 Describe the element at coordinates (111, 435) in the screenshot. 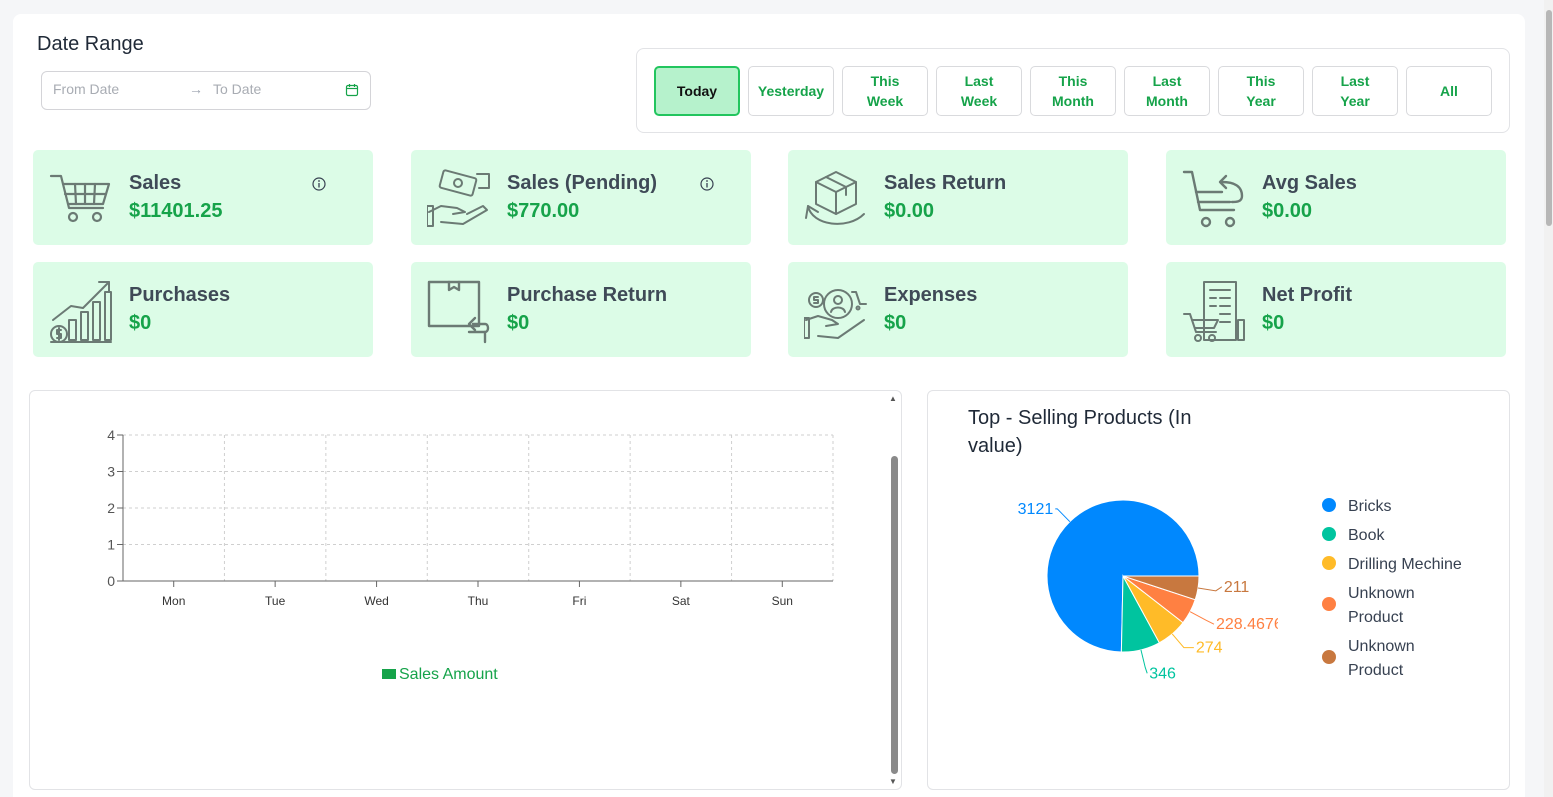

I see `y-tick-label: 4` at that location.